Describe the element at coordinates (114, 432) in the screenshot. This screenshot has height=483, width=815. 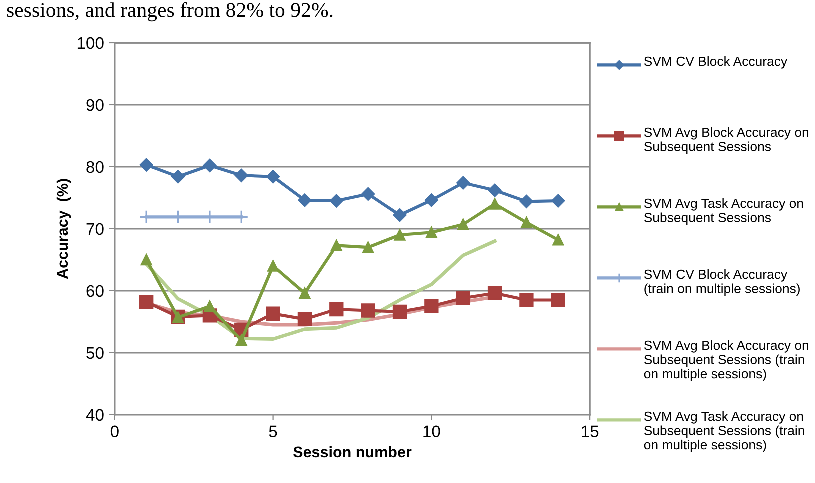
I see `x-tick-label: 0` at that location.